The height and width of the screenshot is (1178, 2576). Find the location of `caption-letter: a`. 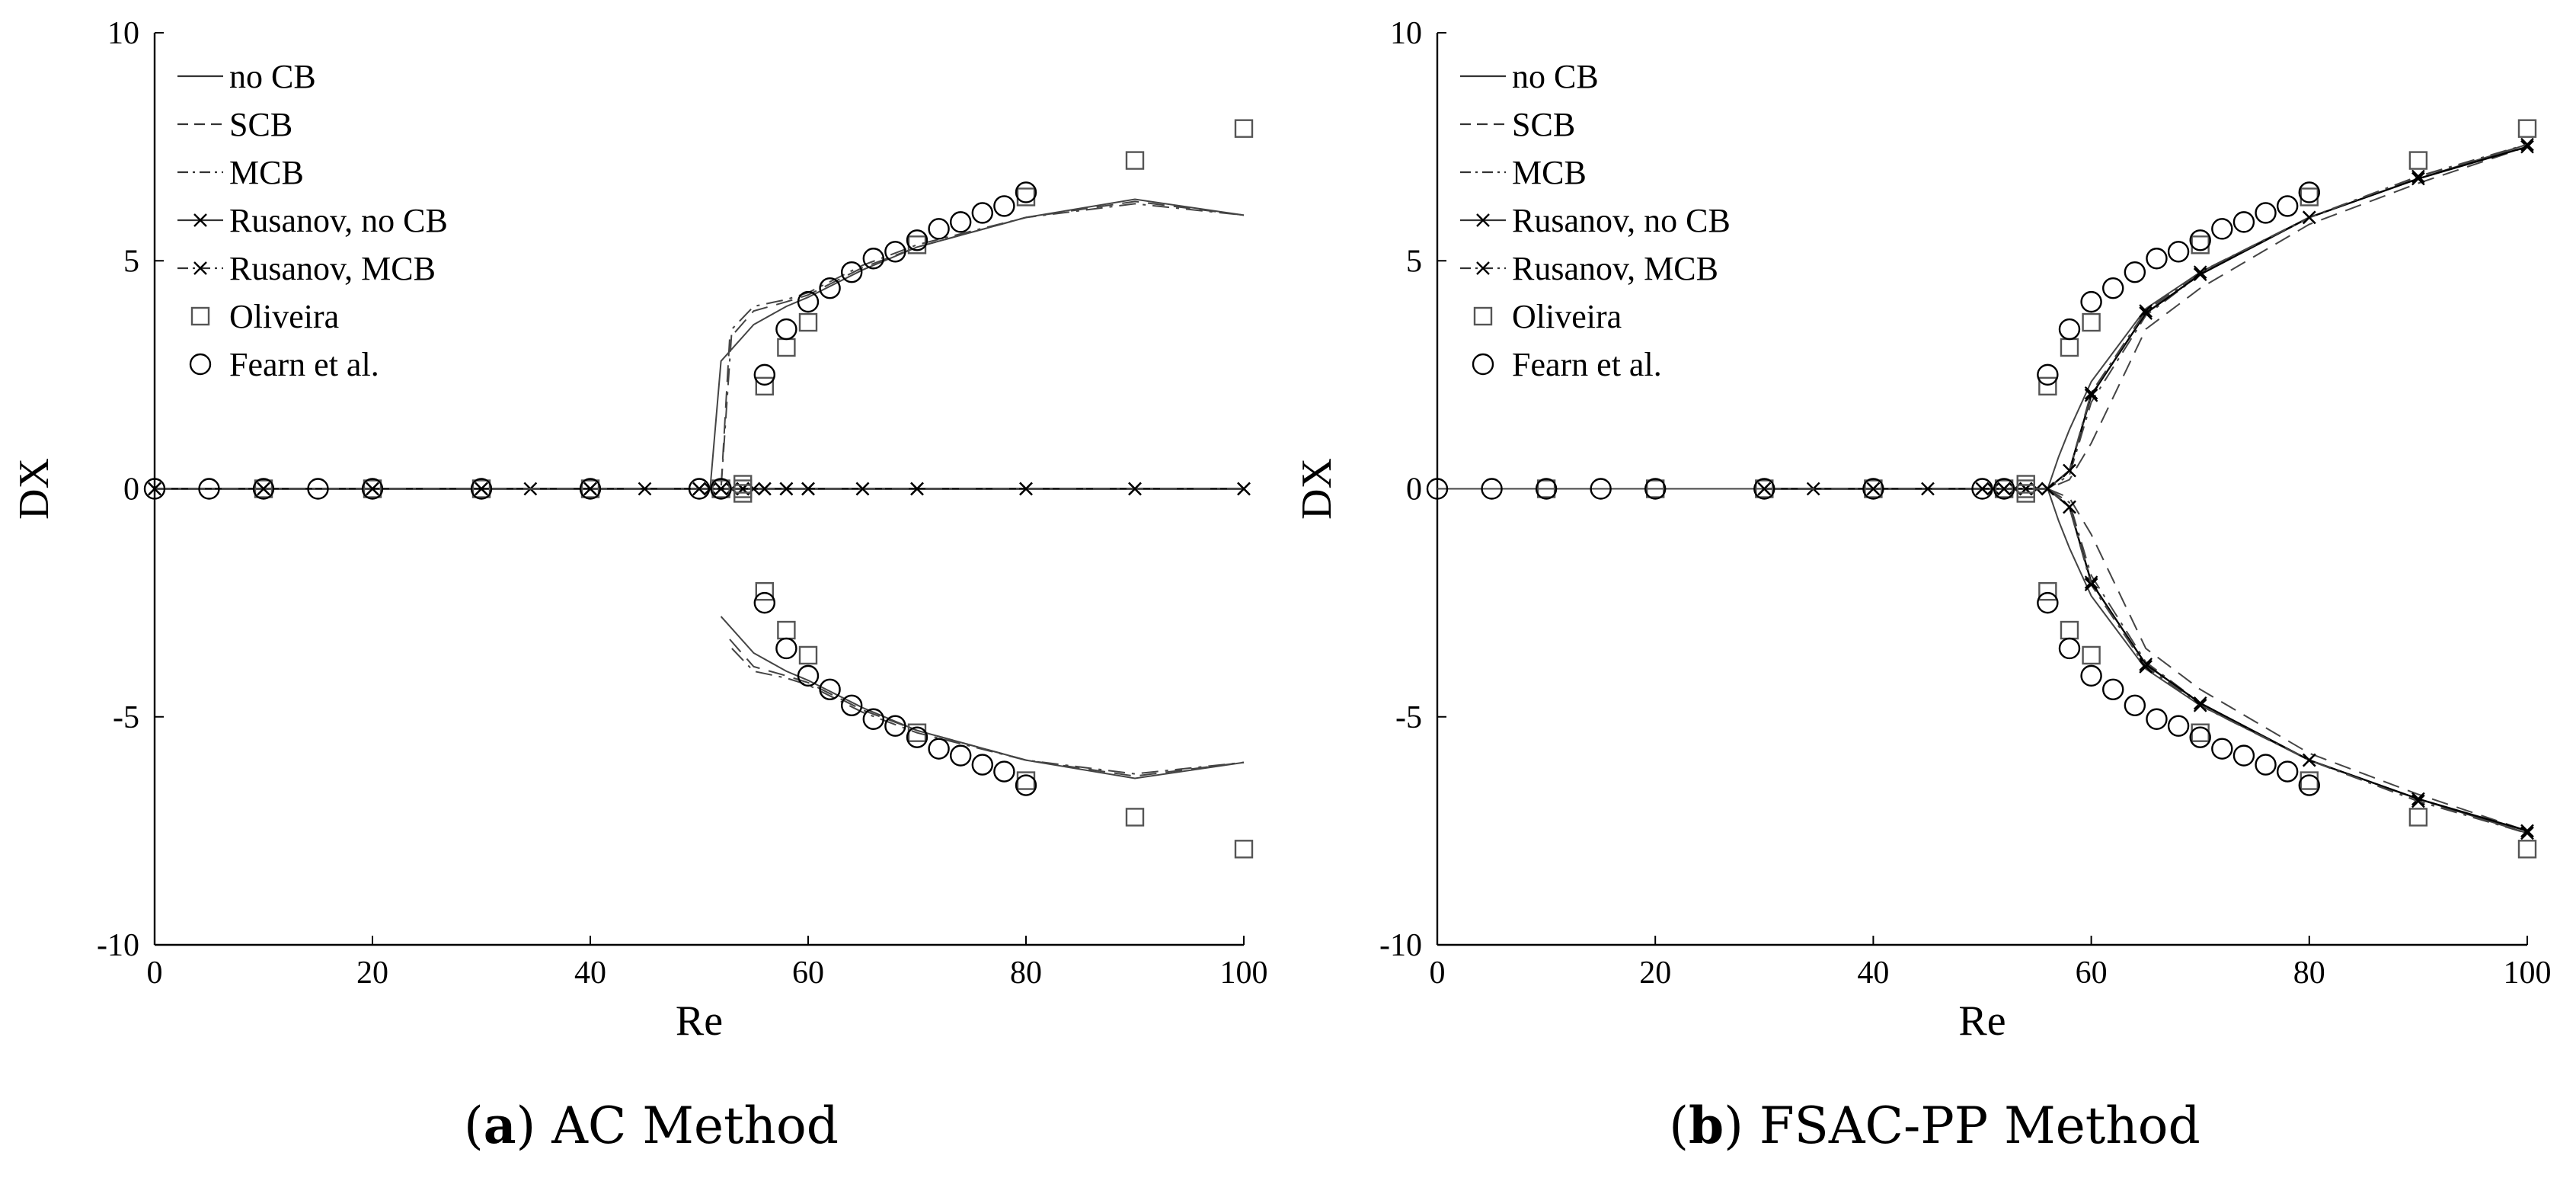

caption-letter: a is located at coordinates (500, 1126).